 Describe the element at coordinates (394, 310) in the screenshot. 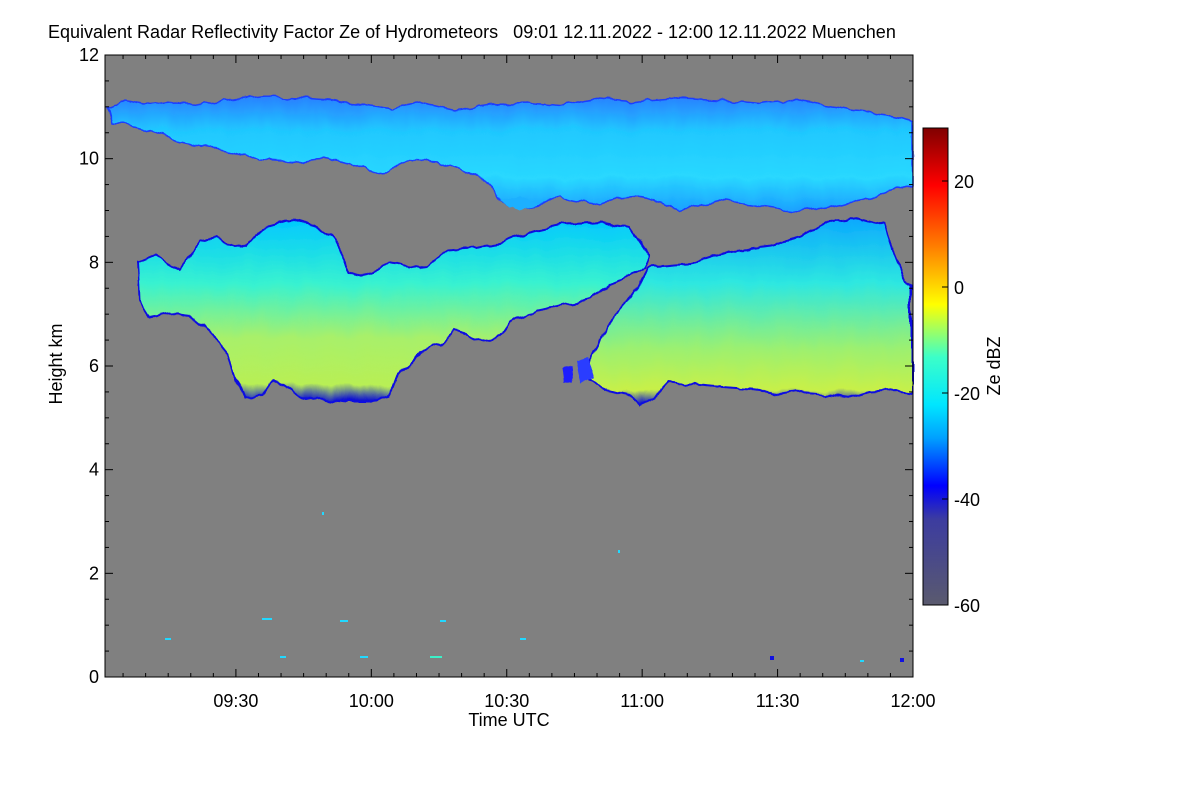

I see `midlevel-layer-a` at that location.